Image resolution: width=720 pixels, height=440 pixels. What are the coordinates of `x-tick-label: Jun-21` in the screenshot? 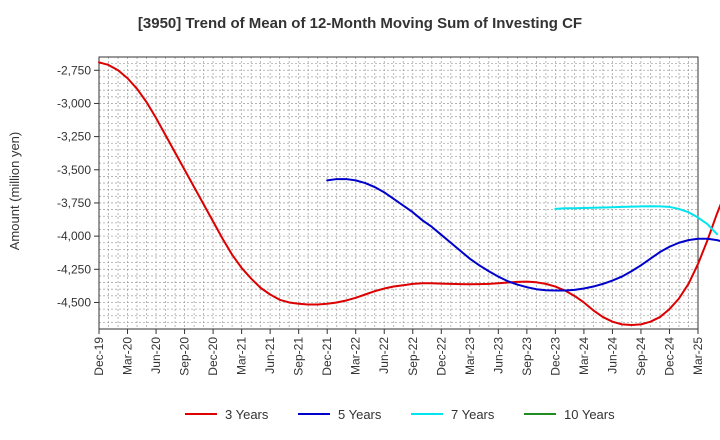 It's located at (270, 355).